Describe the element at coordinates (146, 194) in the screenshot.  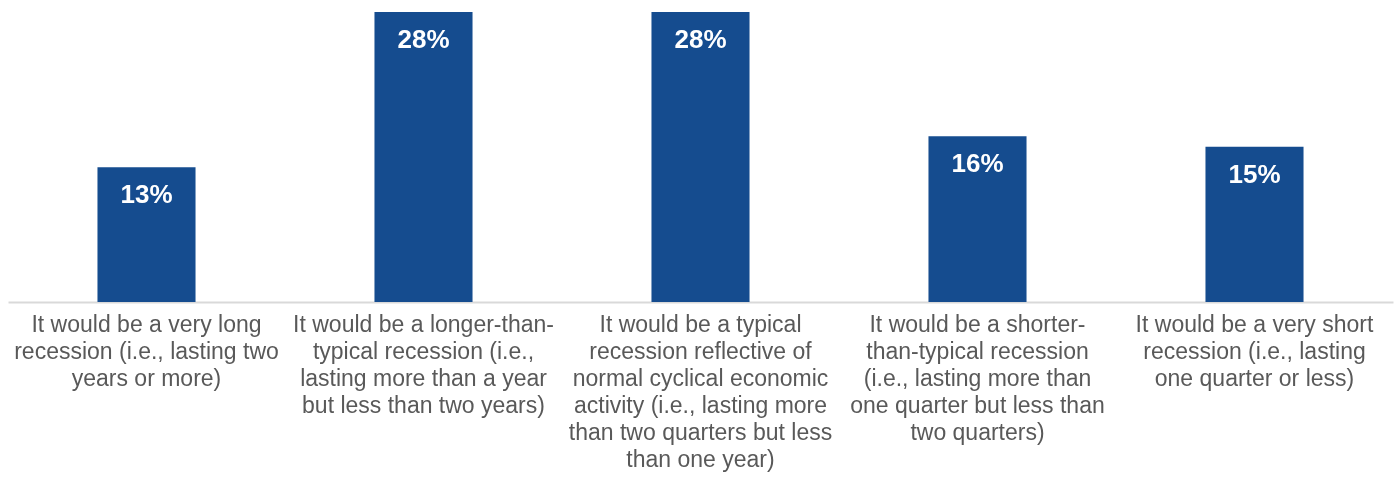
I see `data-label: 13%` at that location.